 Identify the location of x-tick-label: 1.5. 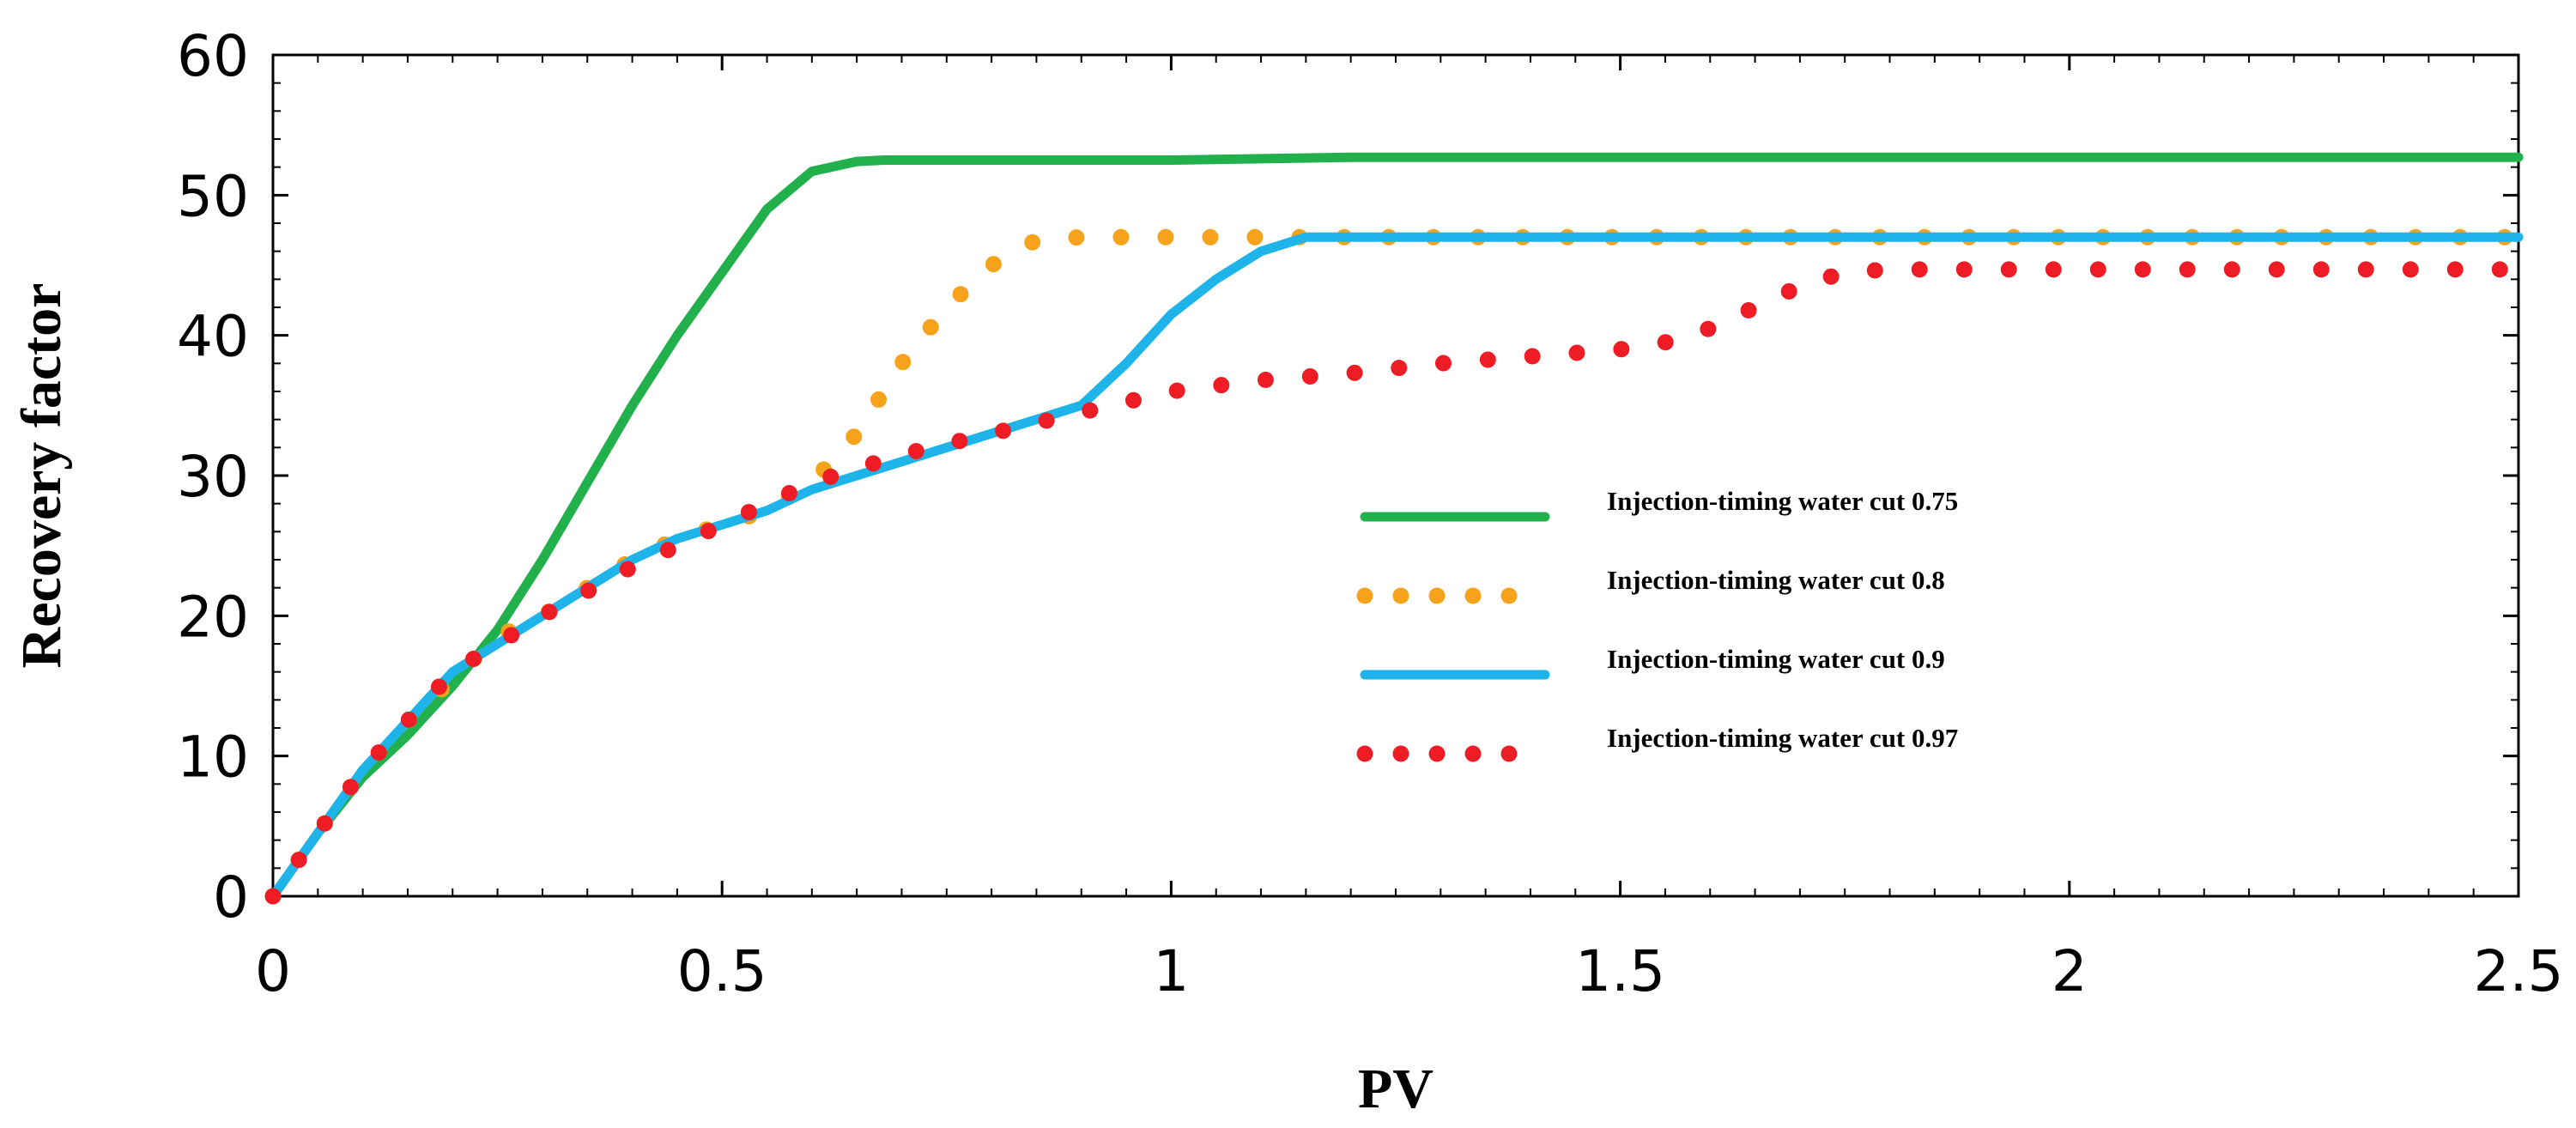
(1620, 971).